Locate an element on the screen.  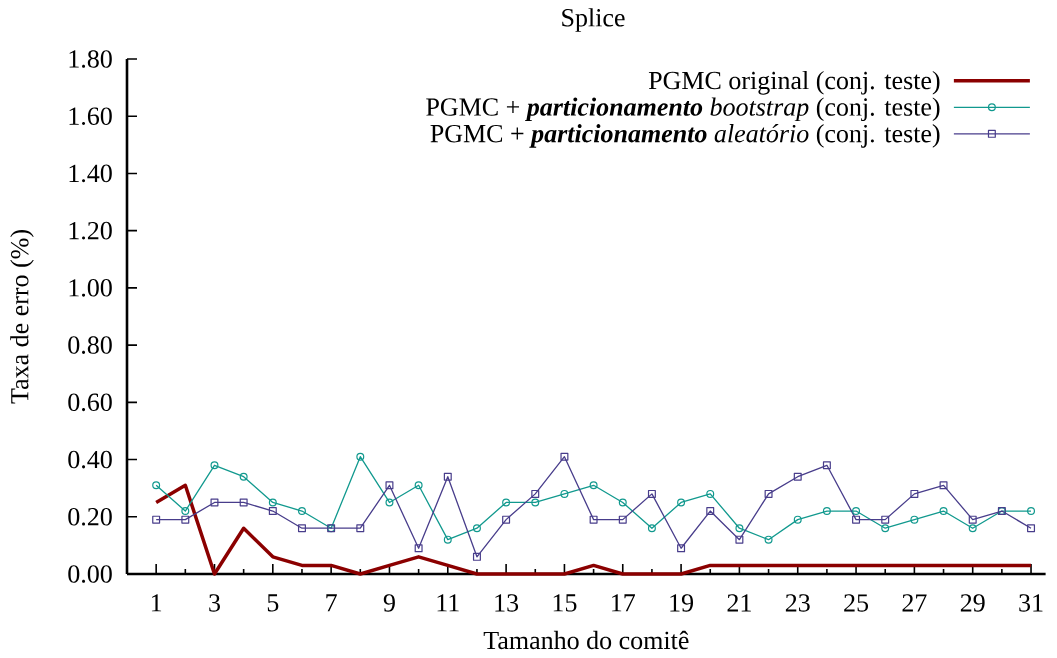
legend-label: PGMC + particionamento bootstrap (conj. teste) is located at coordinates (683, 109).